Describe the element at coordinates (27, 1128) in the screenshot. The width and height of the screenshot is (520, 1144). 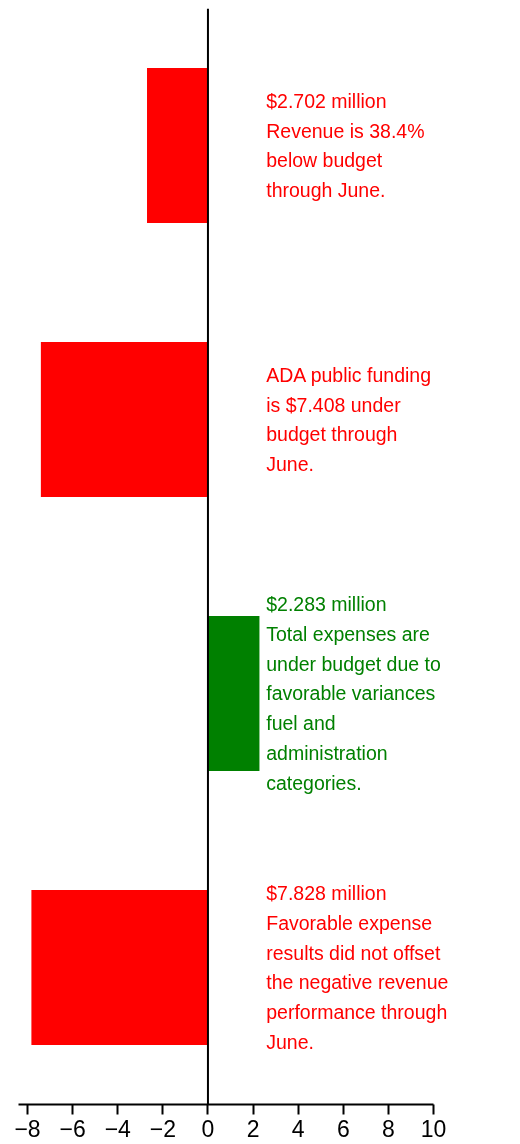
I see `x-tick-label: −8` at that location.